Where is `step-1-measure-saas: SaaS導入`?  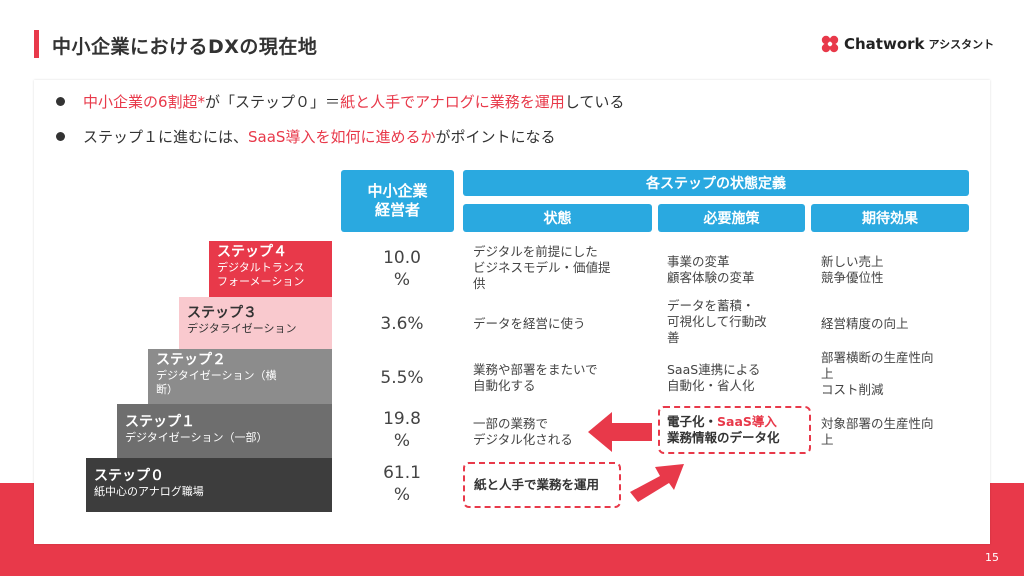
step-1-measure-saas: SaaS導入 is located at coordinates (747, 421).